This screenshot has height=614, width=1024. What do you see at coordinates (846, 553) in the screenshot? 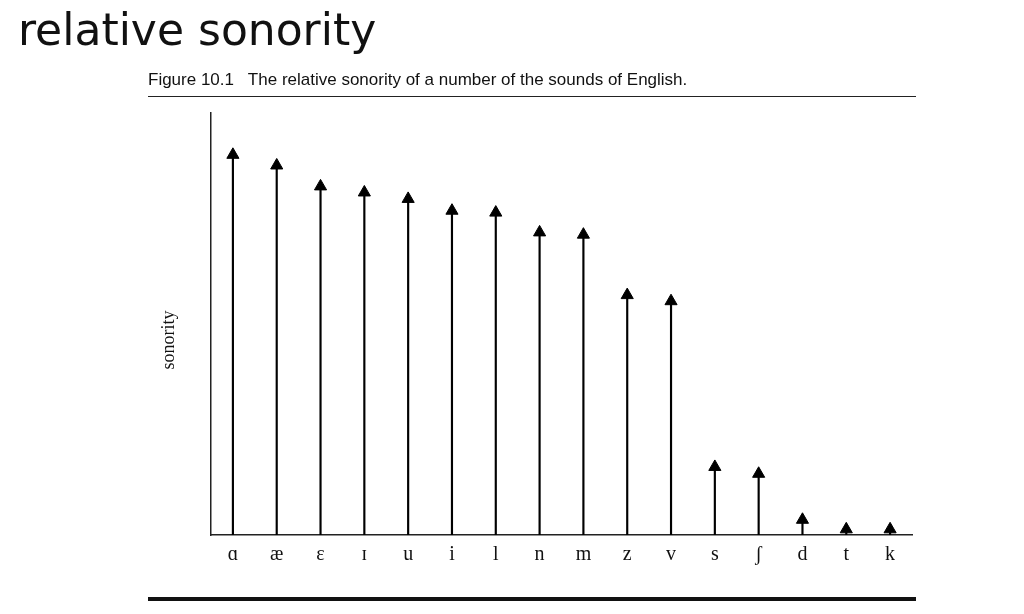
I see `x-tick-label: t` at bounding box center [846, 553].